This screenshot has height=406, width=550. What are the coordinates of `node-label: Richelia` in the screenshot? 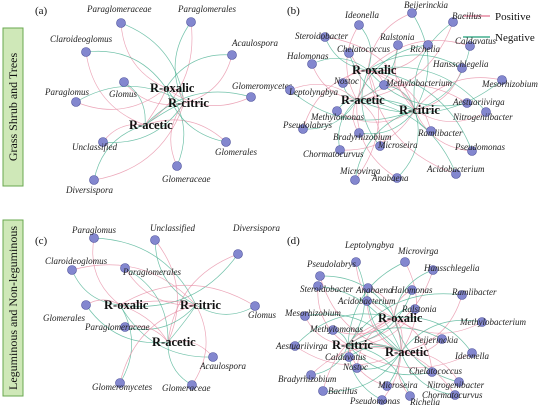 It's located at (424, 49).